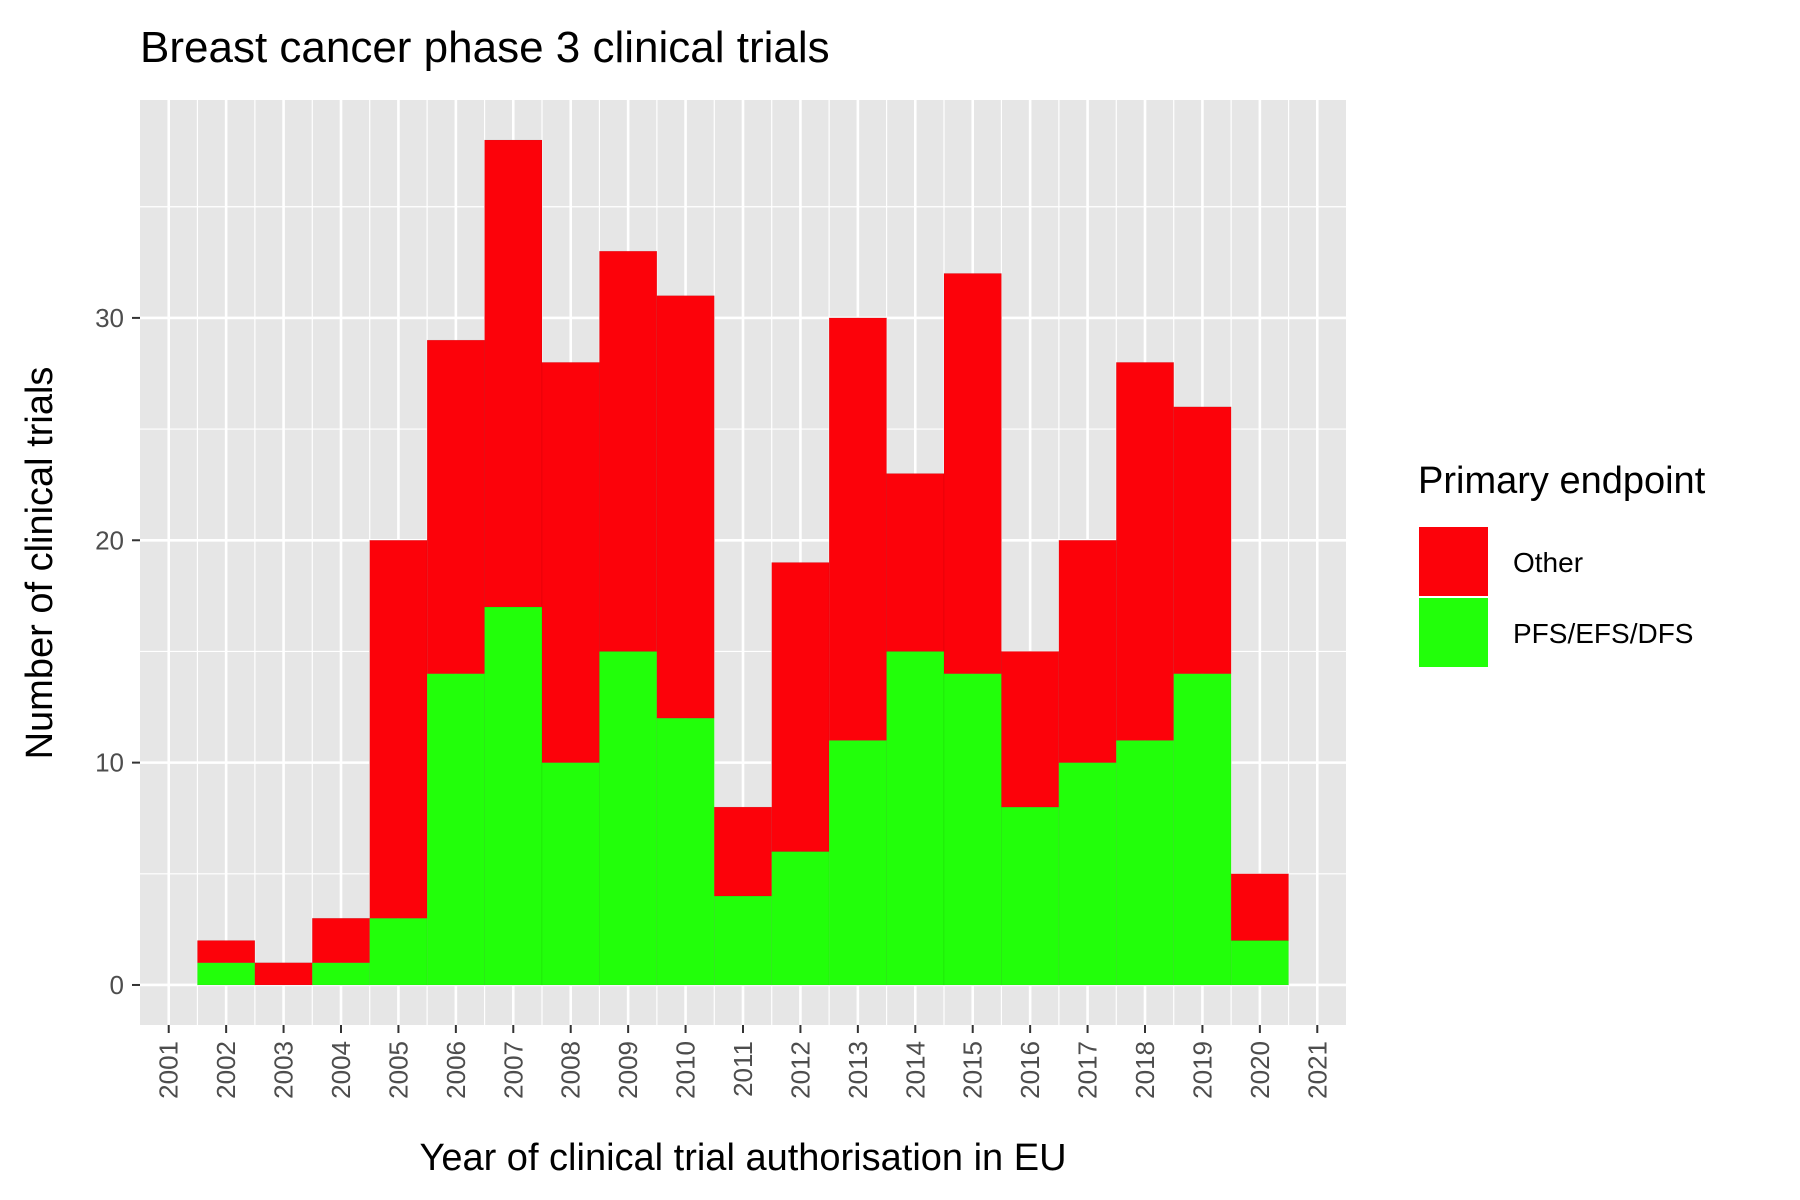  Describe the element at coordinates (743, 940) in the screenshot. I see `bar-pfs-efs-dfs-2011` at that location.